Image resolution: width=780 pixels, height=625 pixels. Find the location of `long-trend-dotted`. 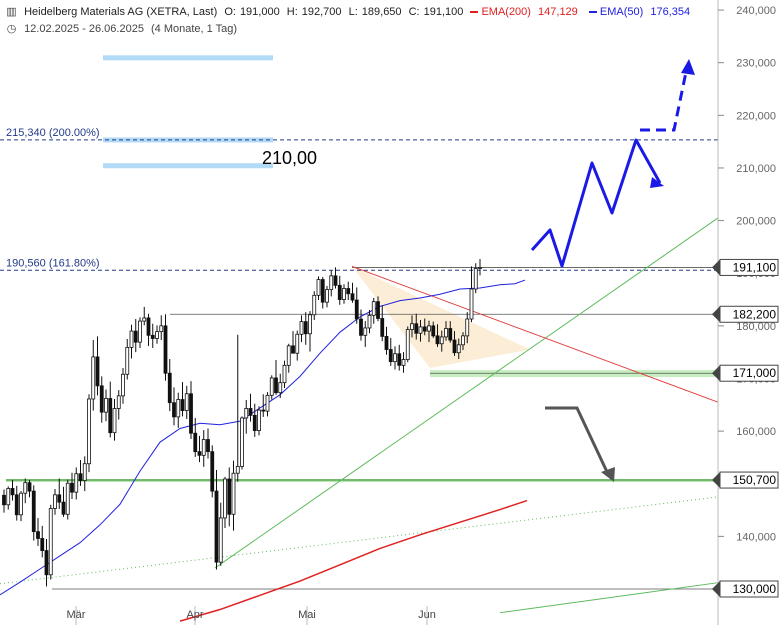

long-trend-dotted is located at coordinates (359, 540).